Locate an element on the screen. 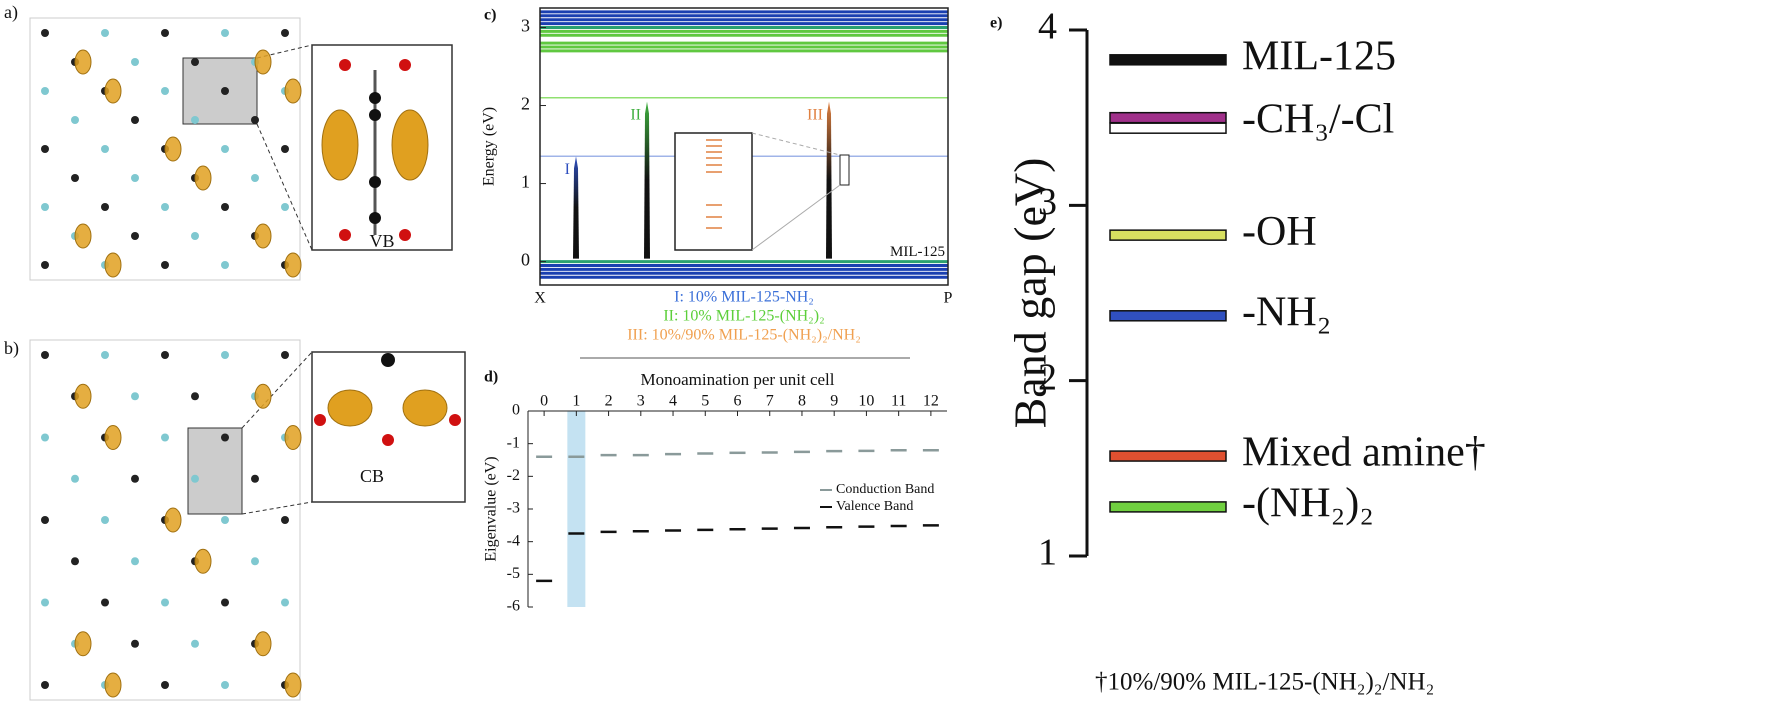  zoom-inset is located at coordinates (713, 191).